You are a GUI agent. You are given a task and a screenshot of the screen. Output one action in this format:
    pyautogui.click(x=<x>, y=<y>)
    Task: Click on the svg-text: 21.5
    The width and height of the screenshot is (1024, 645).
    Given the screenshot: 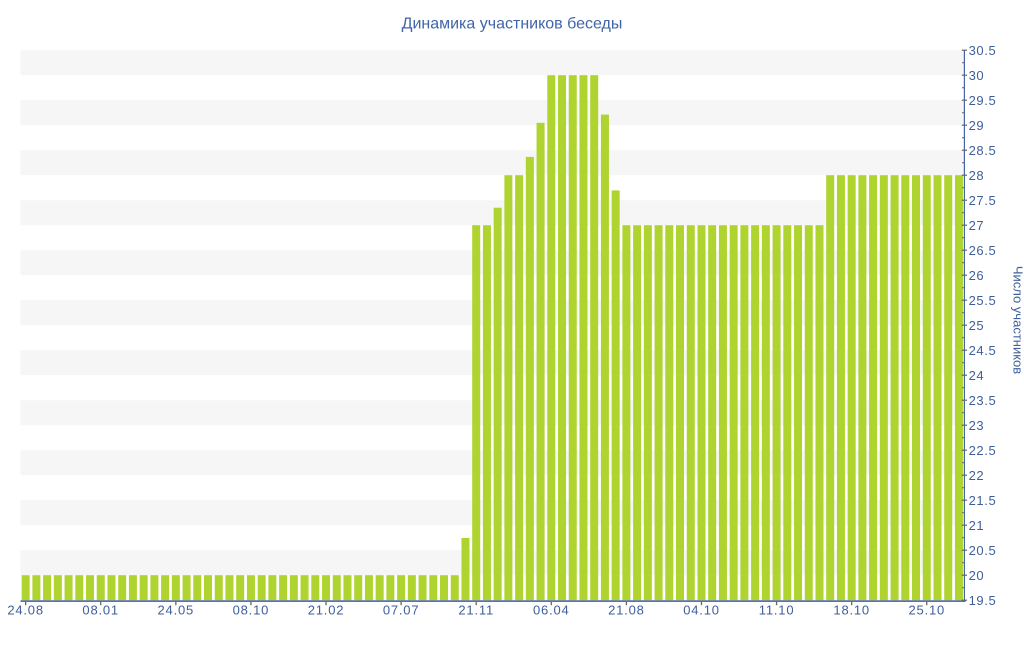 What is the action you would take?
    pyautogui.click(x=983, y=500)
    